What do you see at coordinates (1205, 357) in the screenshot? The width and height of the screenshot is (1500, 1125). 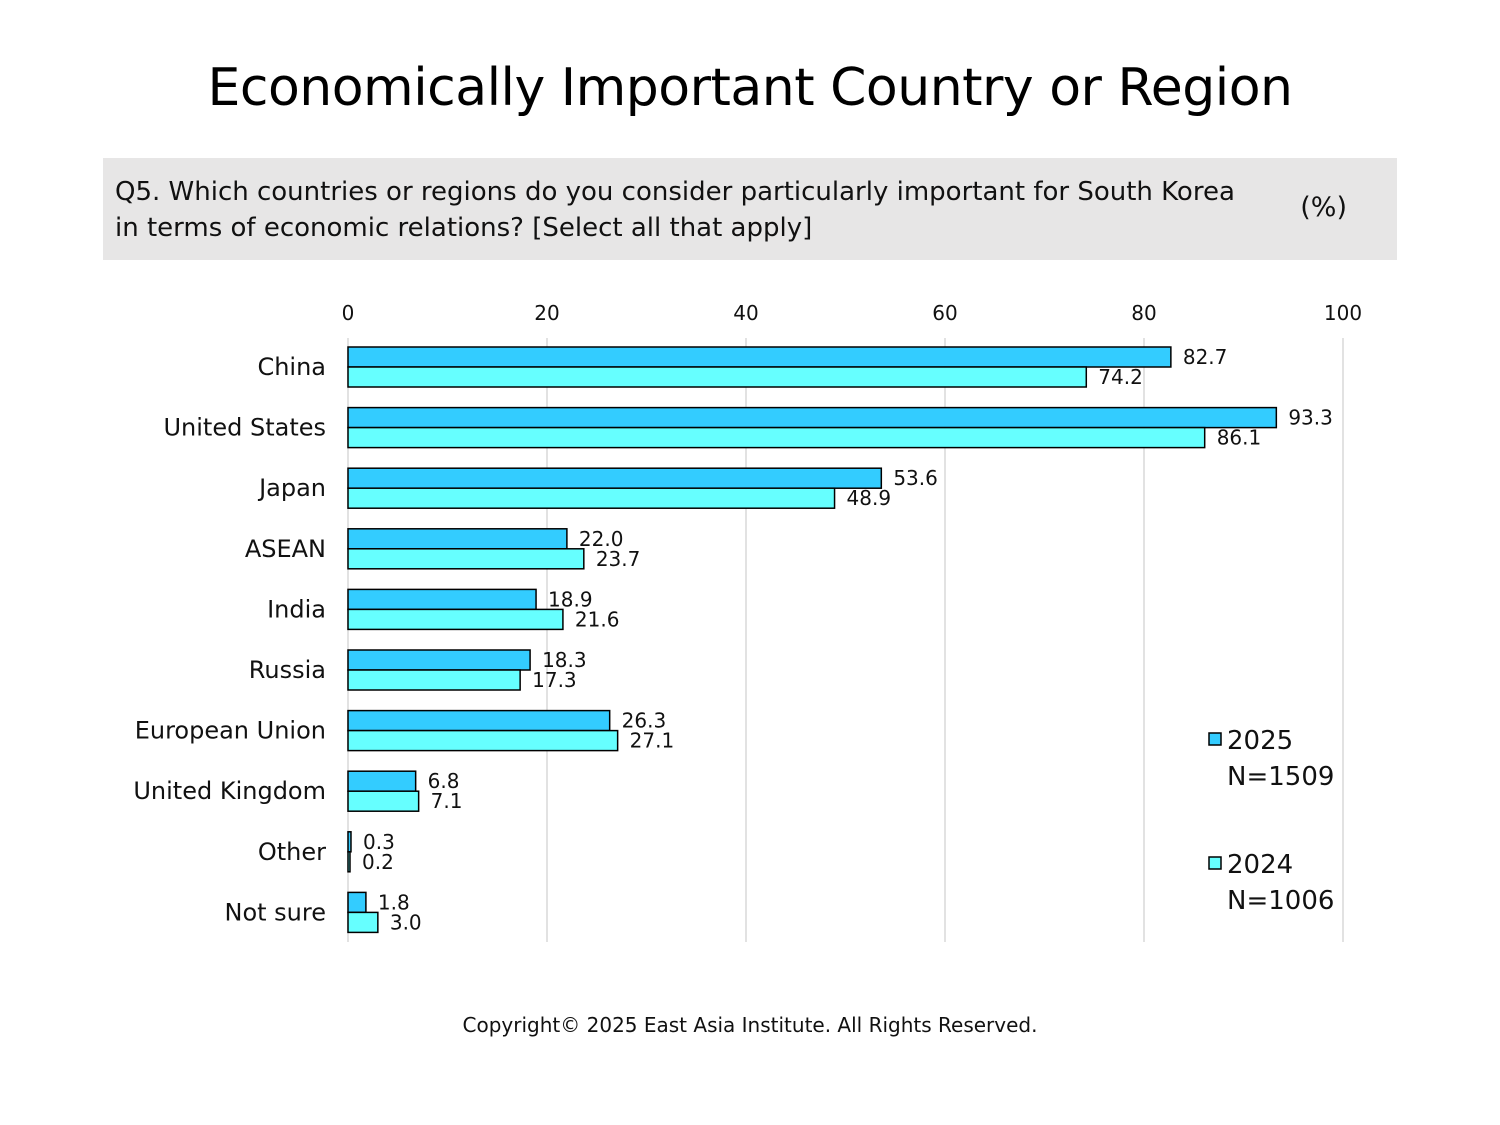 I see `data-label: 82.7` at bounding box center [1205, 357].